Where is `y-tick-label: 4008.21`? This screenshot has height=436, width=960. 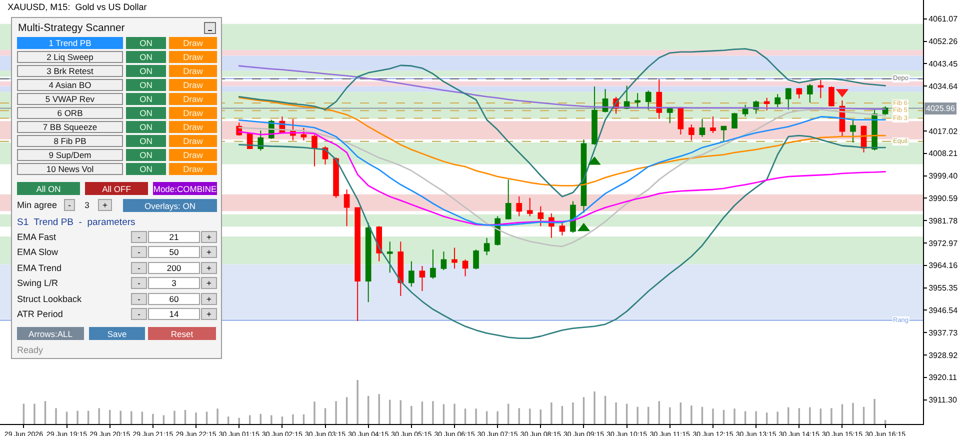 y-tick-label: 4008.21 is located at coordinates (943, 153).